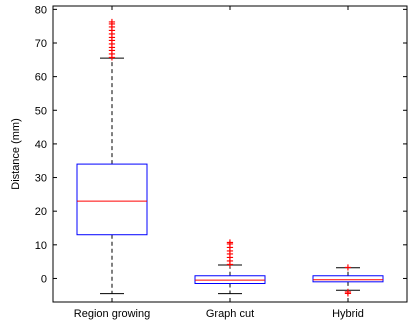  Describe the element at coordinates (41, 78) in the screenshot. I see `y-tick-label: 60` at that location.